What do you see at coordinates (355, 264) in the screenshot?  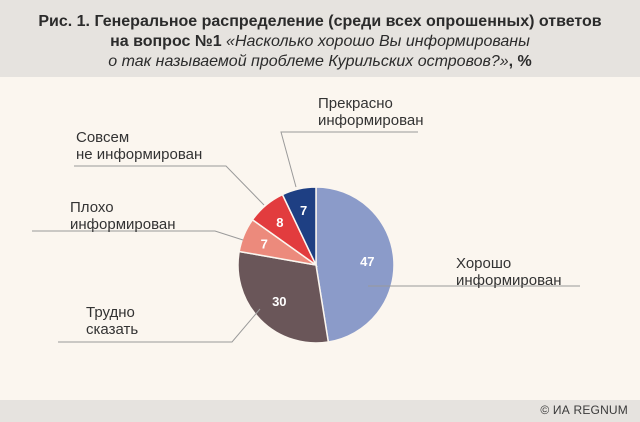 I see `pie-slice-good` at bounding box center [355, 264].